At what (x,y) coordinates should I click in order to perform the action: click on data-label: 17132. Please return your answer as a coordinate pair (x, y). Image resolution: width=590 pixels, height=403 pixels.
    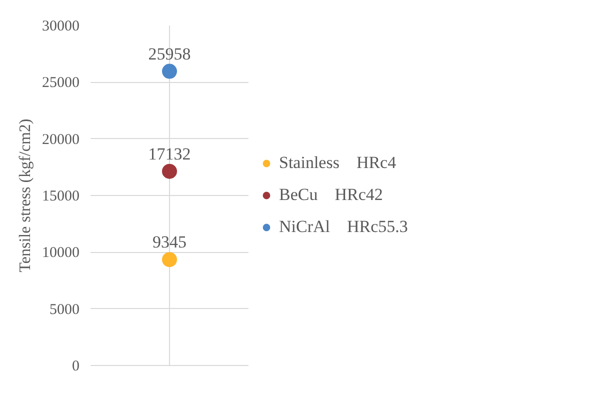
    Looking at the image, I should click on (169, 154).